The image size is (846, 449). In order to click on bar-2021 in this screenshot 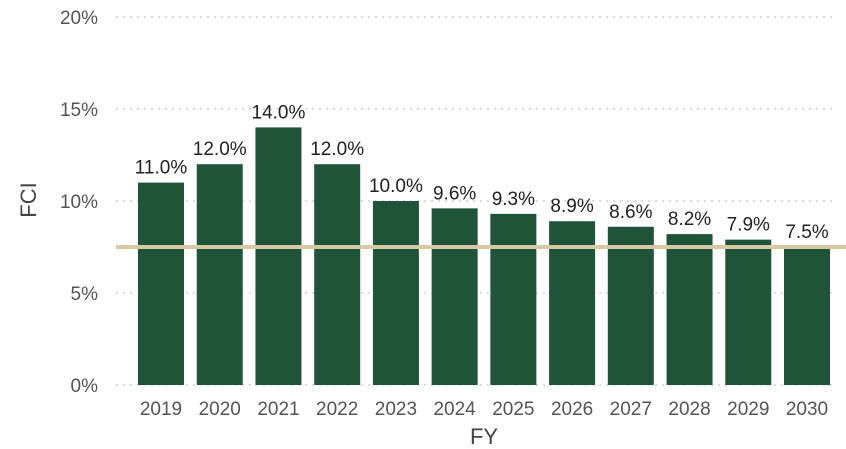, I will do `click(278, 256)`.